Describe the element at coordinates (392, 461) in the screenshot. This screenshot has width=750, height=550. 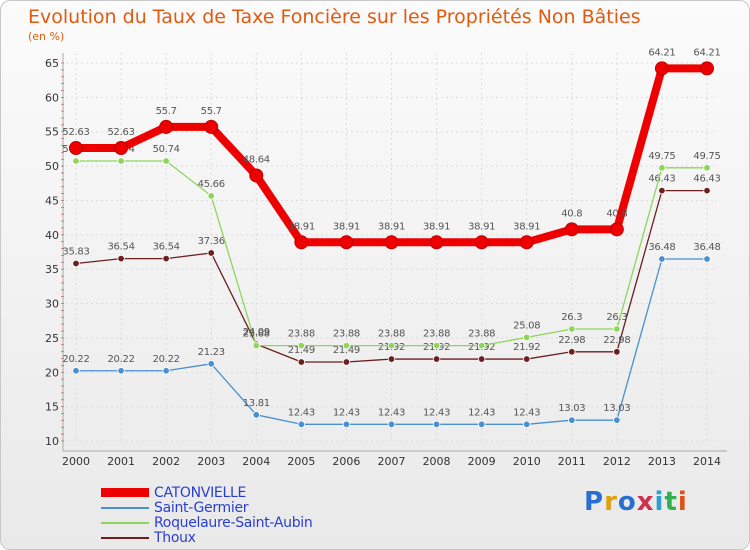
I see `x-tick-label: 2007` at that location.